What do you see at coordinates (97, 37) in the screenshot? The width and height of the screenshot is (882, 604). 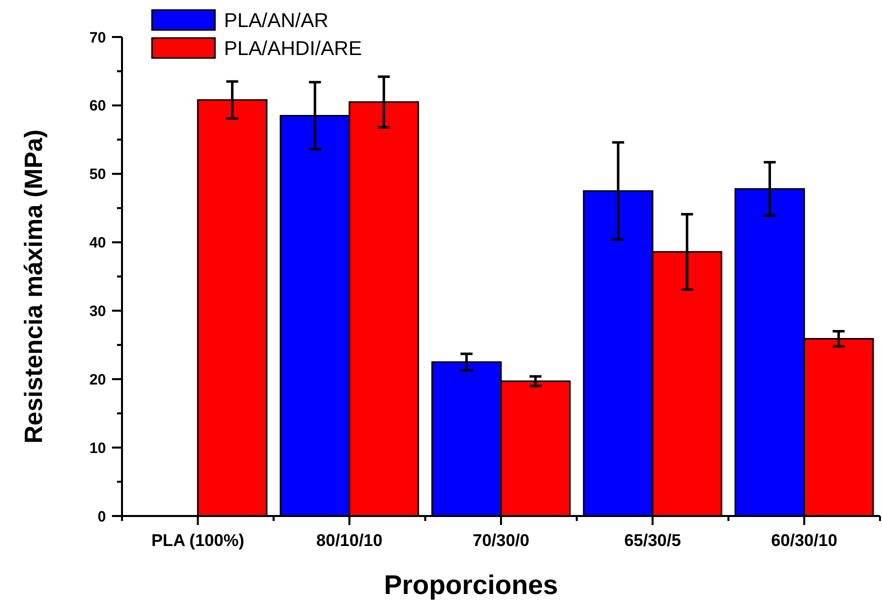 I see `y-tick-label: 70` at bounding box center [97, 37].